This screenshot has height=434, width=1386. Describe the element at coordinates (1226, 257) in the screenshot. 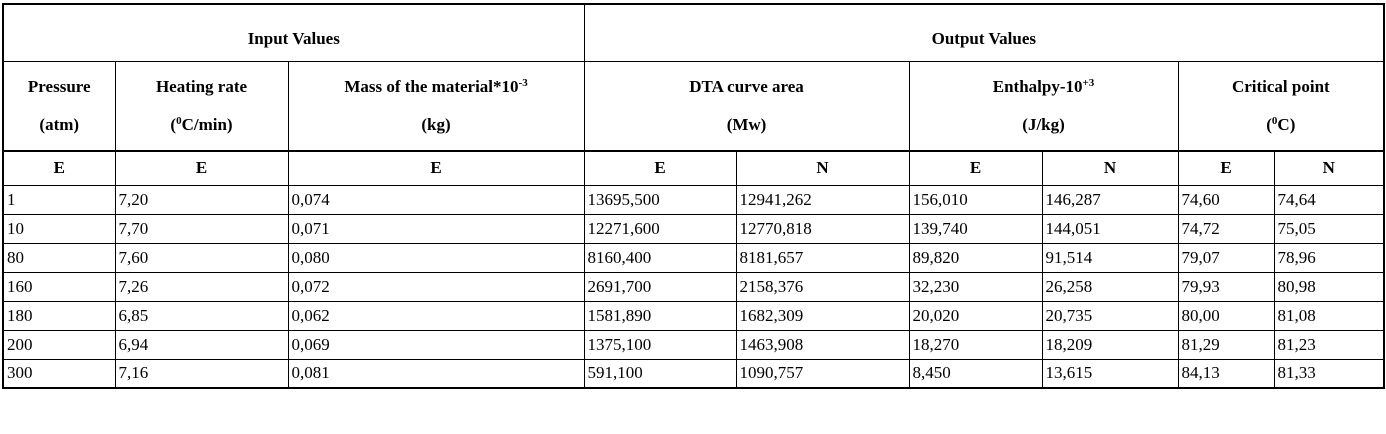

I see `table-cell: 79,07` at that location.